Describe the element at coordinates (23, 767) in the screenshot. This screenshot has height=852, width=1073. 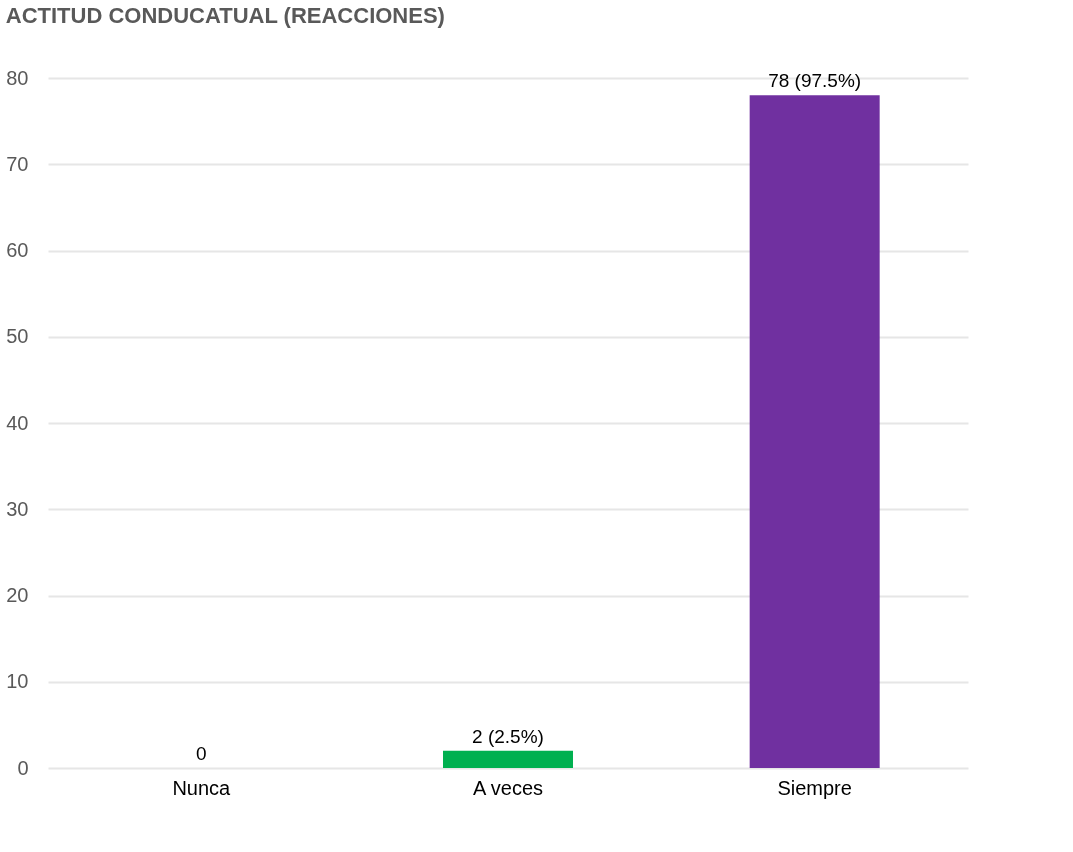
I see `y-tick-label: 0` at that location.